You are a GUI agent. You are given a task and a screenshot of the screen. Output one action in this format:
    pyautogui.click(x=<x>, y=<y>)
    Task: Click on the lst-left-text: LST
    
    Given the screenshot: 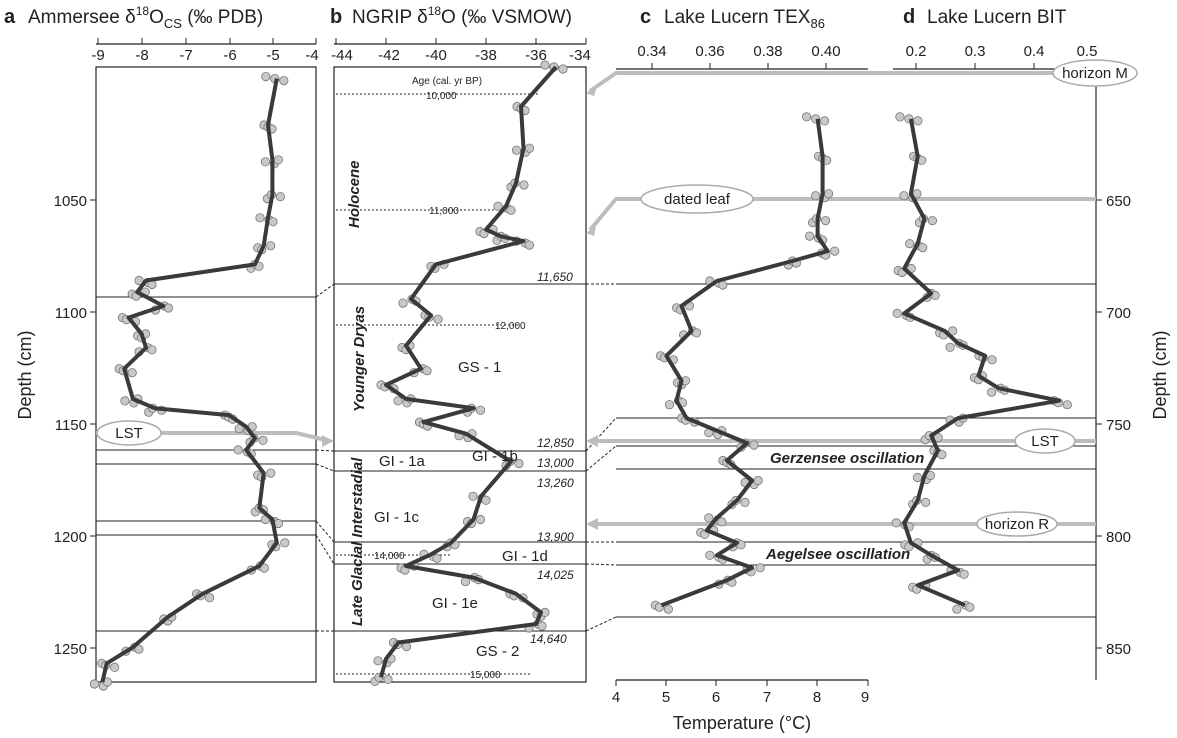 What is the action you would take?
    pyautogui.click(x=129, y=433)
    